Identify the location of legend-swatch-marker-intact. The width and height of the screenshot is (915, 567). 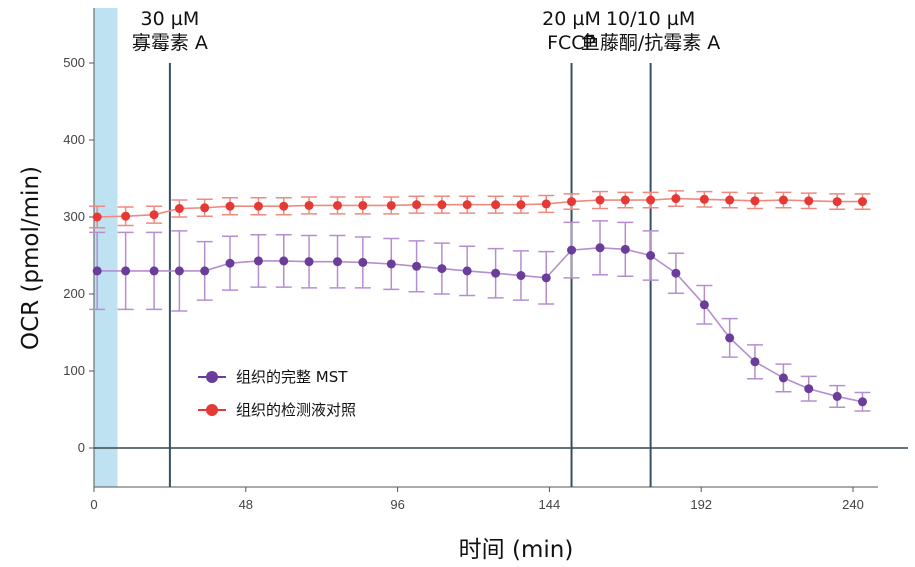
(212, 377).